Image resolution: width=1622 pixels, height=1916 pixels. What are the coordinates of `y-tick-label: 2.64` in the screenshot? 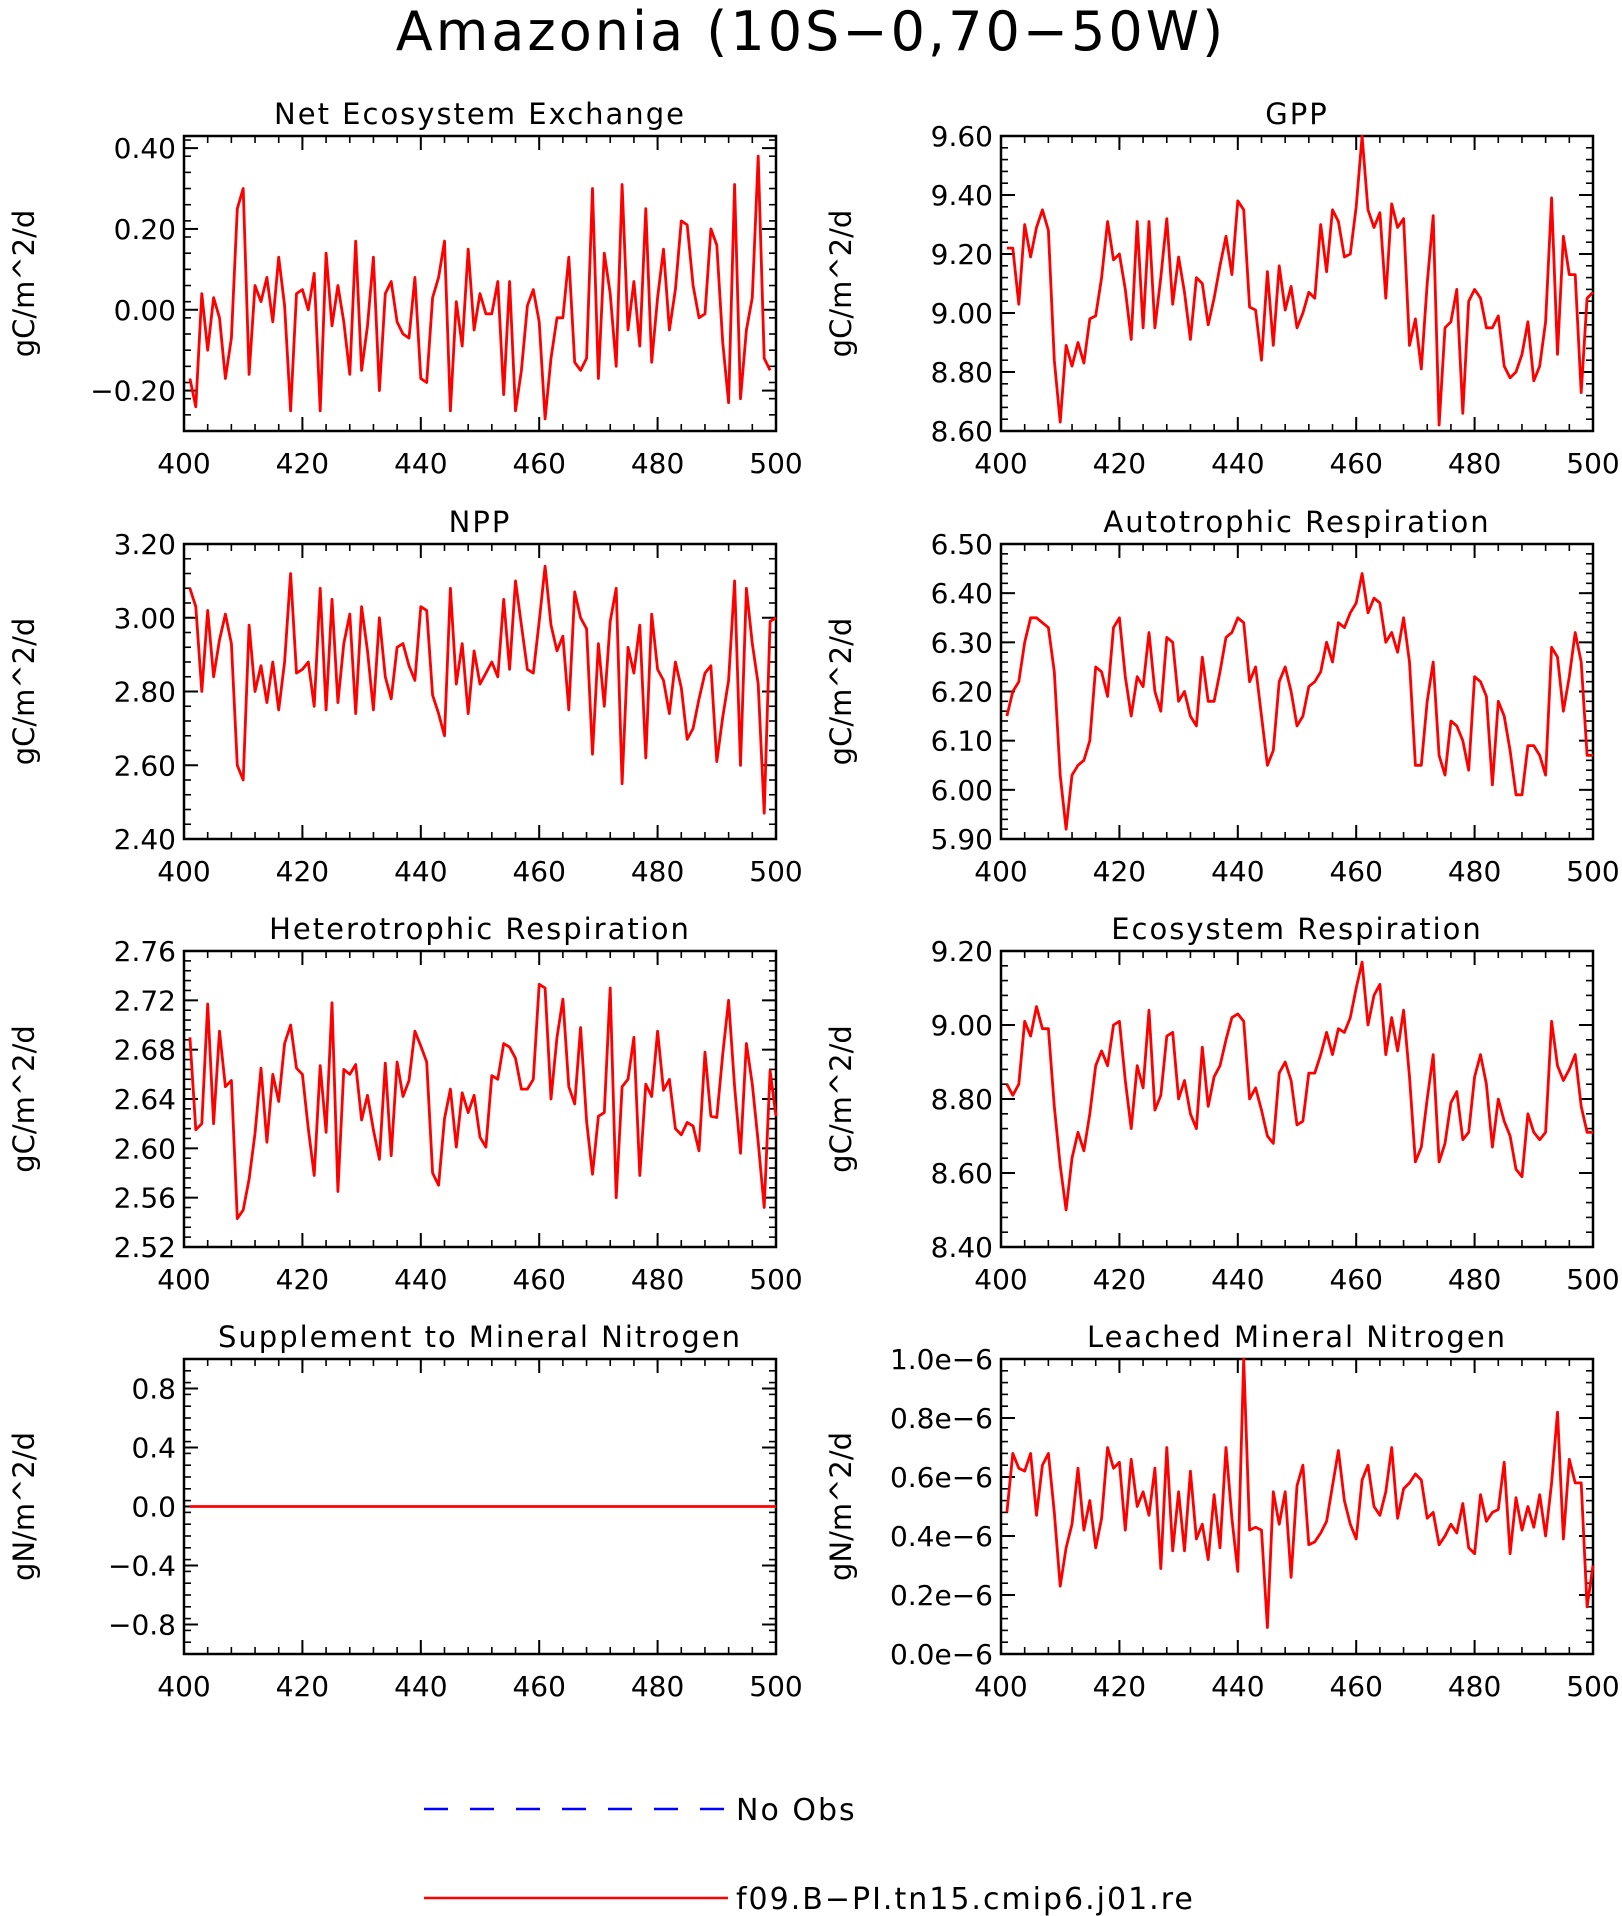 It's located at (145, 1099).